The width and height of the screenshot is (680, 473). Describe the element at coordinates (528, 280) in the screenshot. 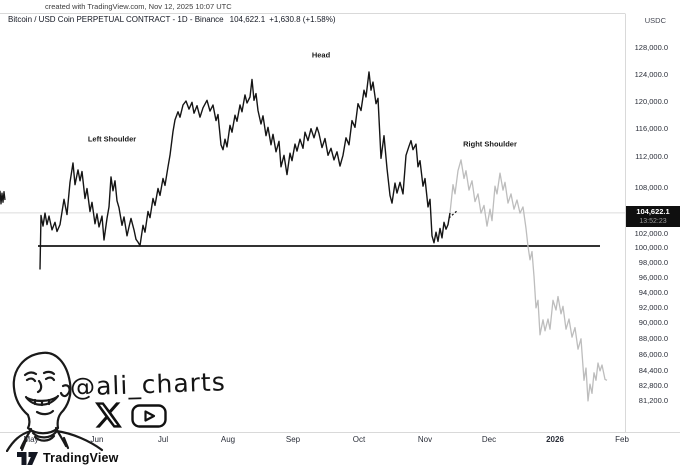

I see `projected-path-line` at that location.